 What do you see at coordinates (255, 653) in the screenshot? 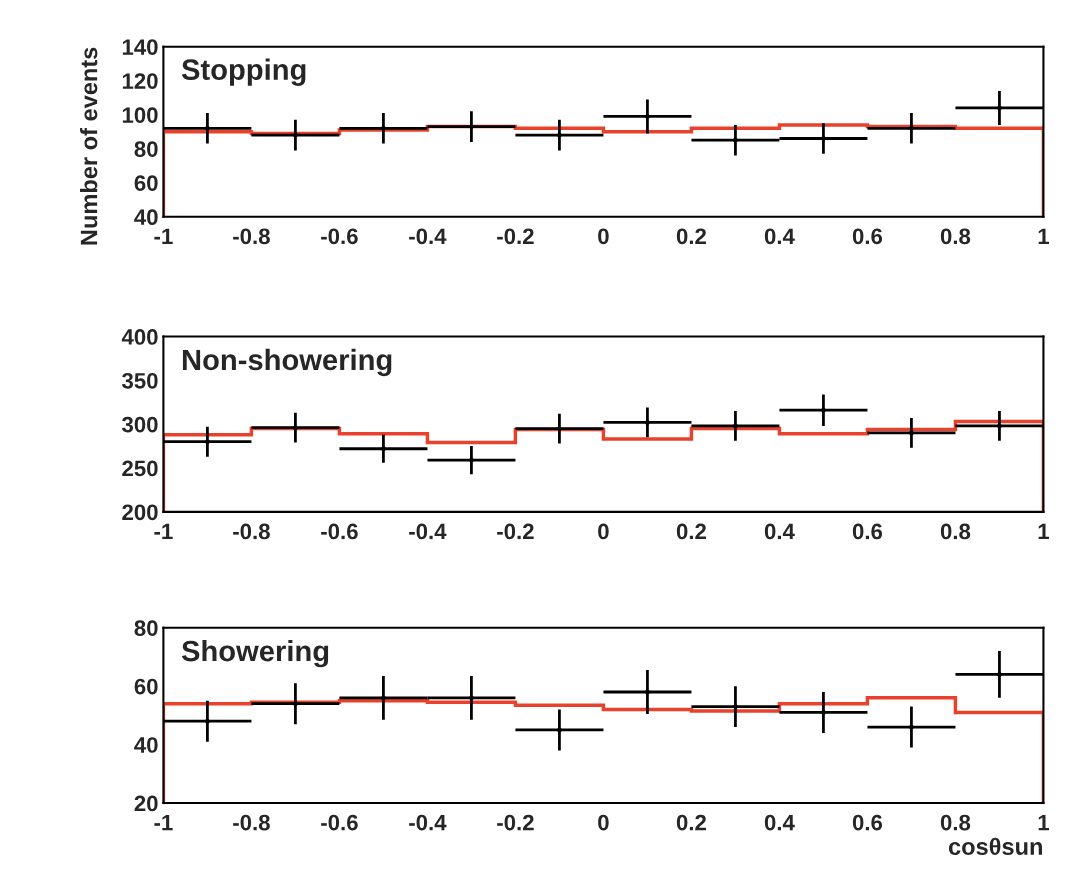
I see `chart-title: Showering` at bounding box center [255, 653].